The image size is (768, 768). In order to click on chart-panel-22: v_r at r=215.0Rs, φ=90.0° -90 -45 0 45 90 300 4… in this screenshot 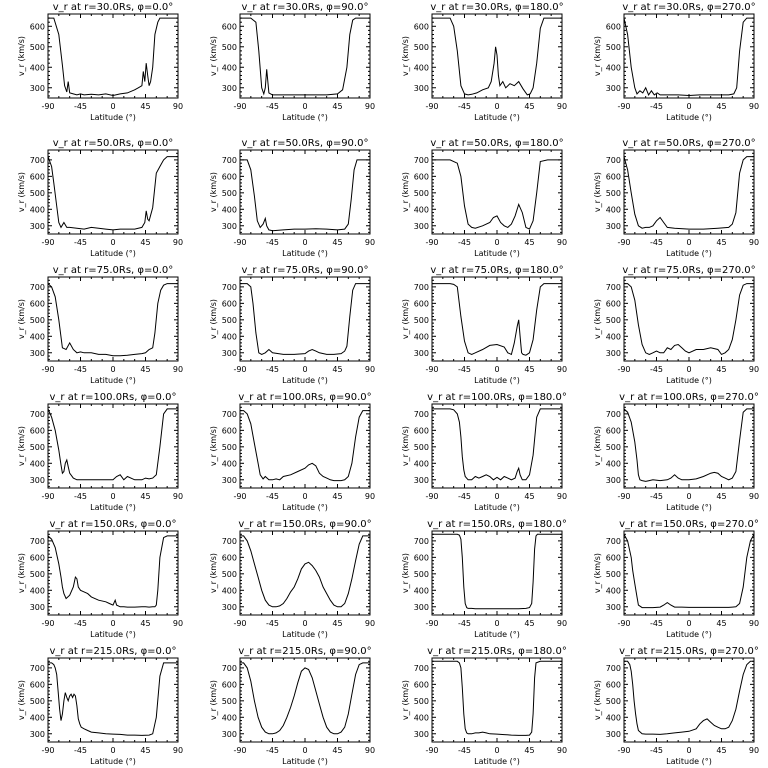, I will do `click(292, 706)`.